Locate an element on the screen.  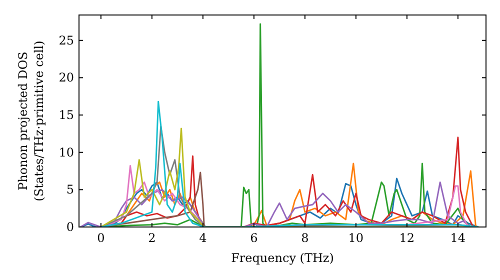
y-tick-label: 25 is located at coordinates (66, 40).